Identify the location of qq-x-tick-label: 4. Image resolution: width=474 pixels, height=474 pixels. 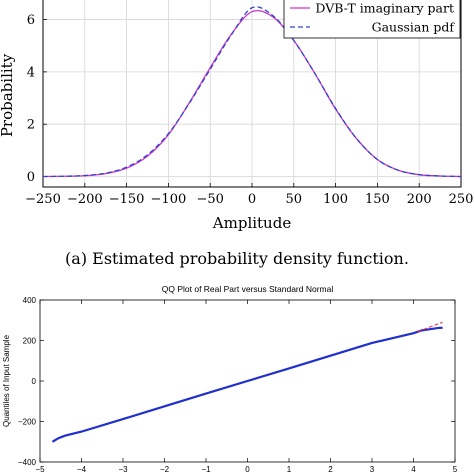
(413, 469).